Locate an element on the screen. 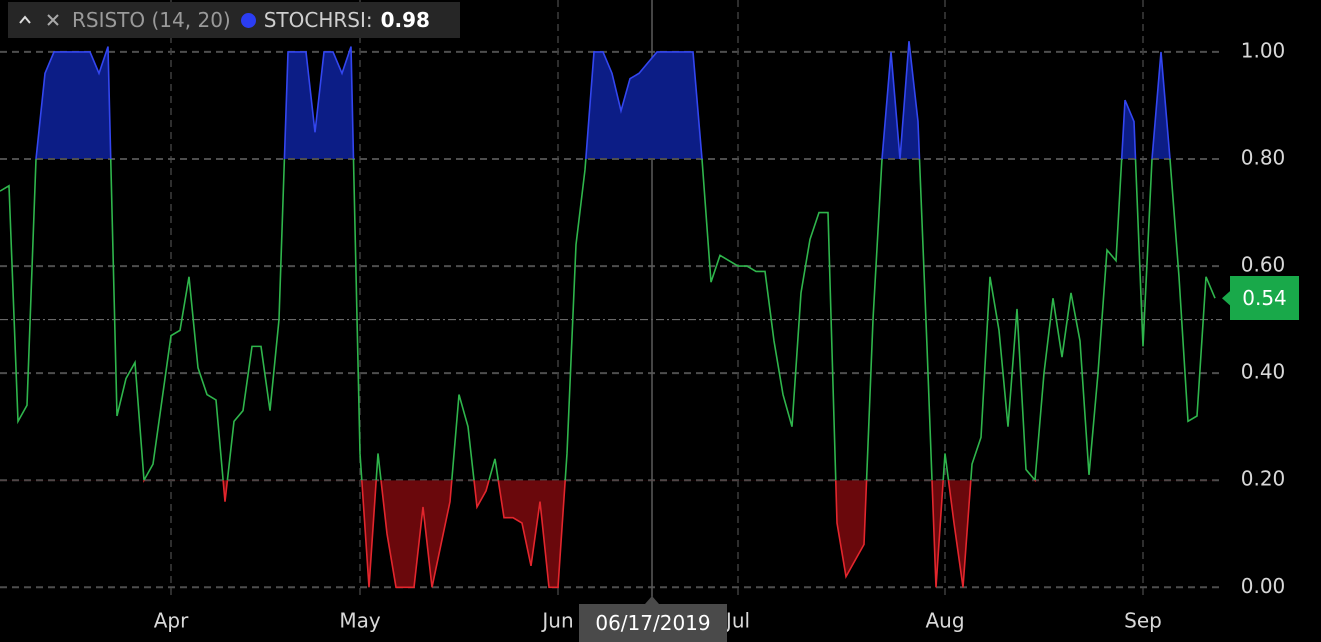 The image size is (1321, 642). x-tick-label: Aug is located at coordinates (944, 621).